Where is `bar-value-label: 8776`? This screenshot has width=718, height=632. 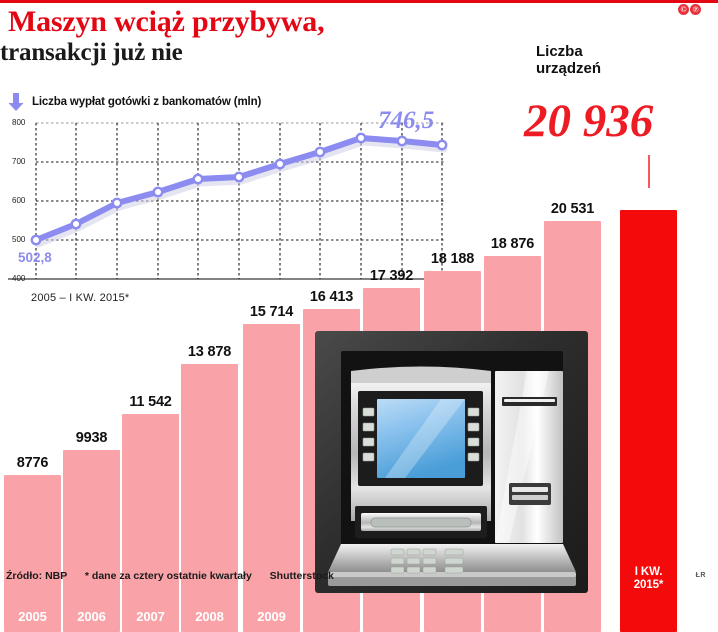 bar-value-label: 8776 is located at coordinates (32, 463).